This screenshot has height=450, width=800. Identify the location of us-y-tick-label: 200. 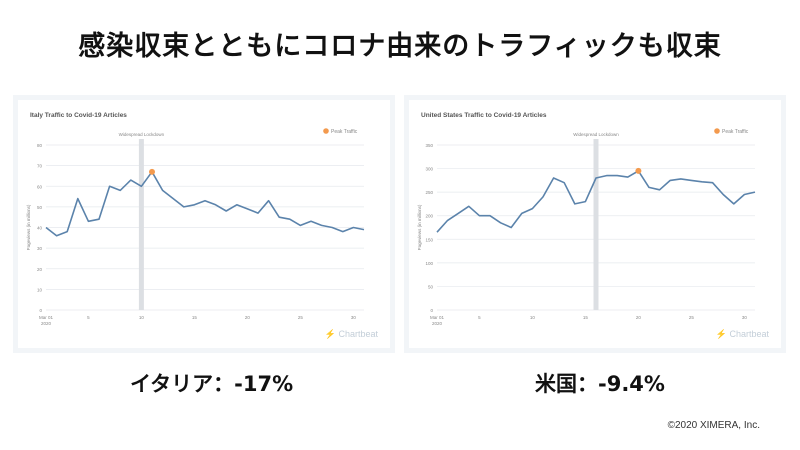
(429, 216).